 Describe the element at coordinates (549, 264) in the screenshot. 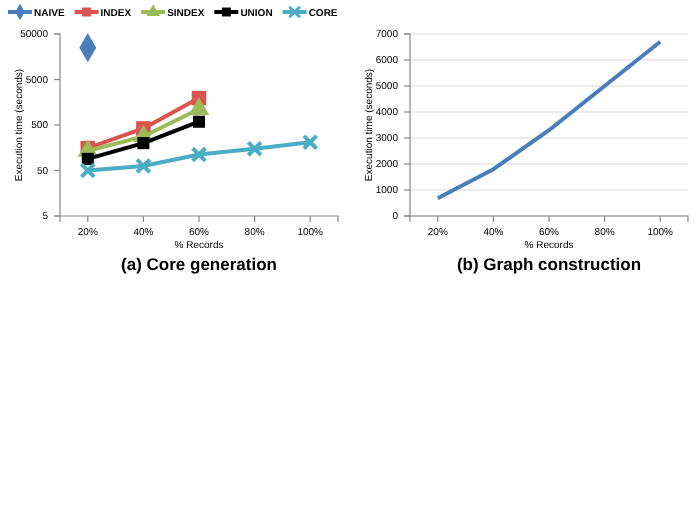

I see `text: (b) Graph construction` at that location.